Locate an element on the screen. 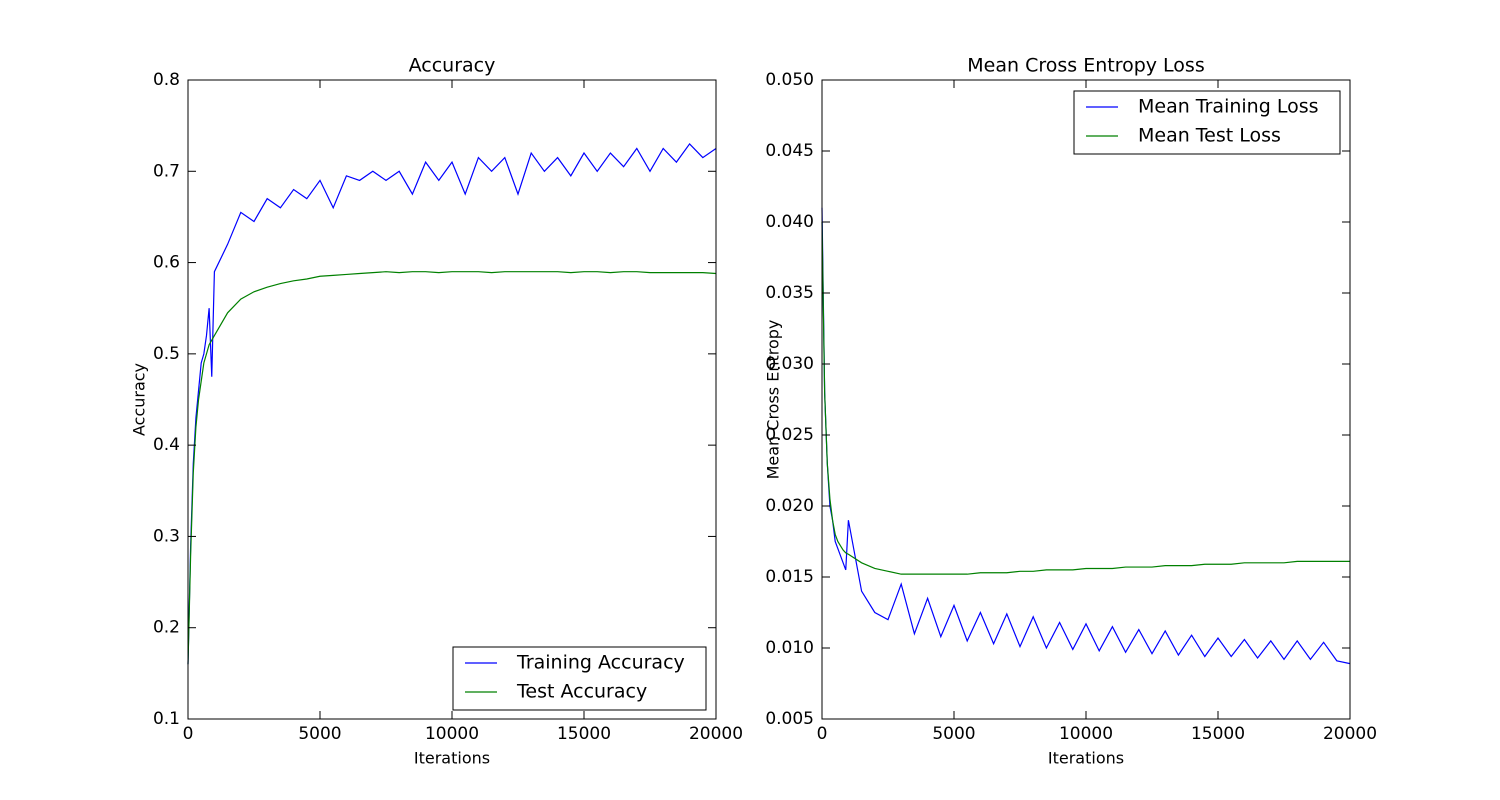 The image size is (1500, 800). y-tick-label: 0.045 is located at coordinates (789, 151).